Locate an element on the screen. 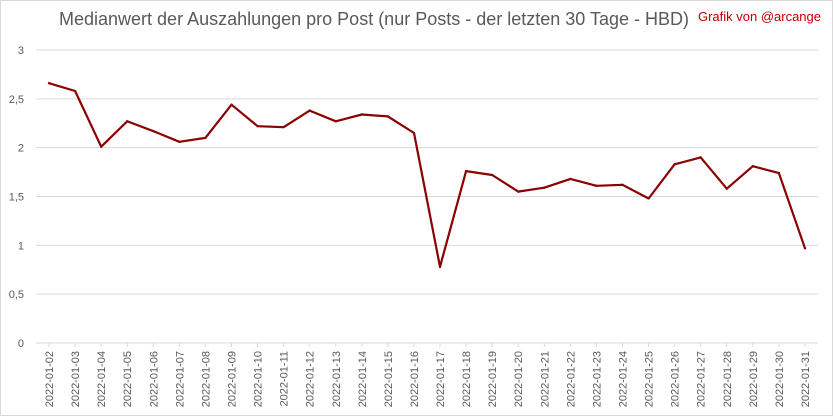  x-tick-label: 2022-01-06 is located at coordinates (154, 379).